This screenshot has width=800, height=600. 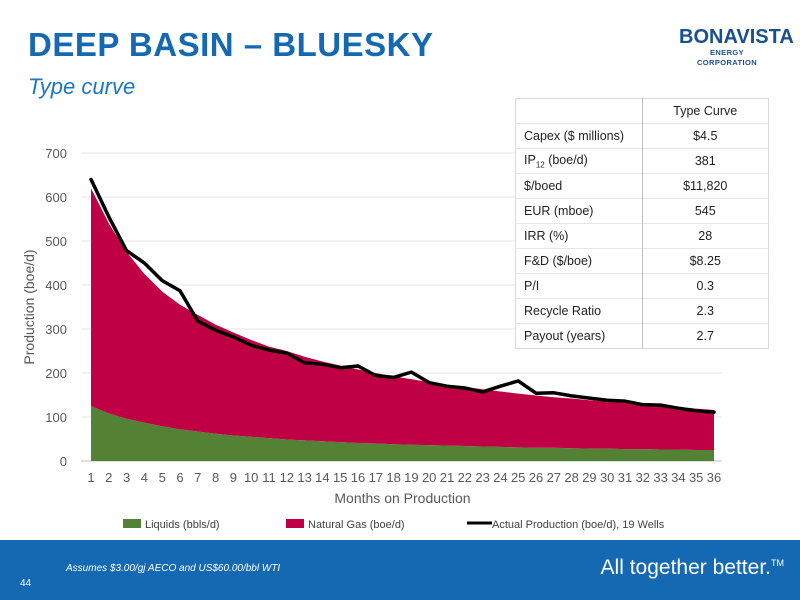 What do you see at coordinates (56, 153) in the screenshot?
I see `y-tick-label: 700` at bounding box center [56, 153].